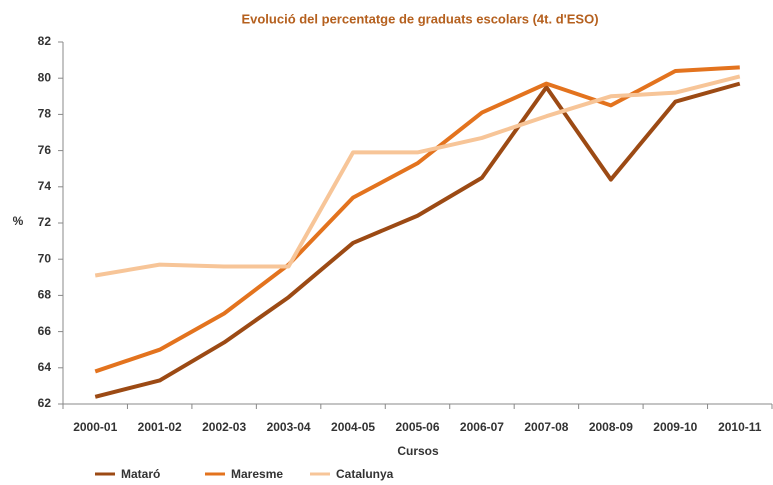 Image resolution: width=773 pixels, height=485 pixels. Describe the element at coordinates (257, 474) in the screenshot. I see `legend-label: Maresme` at that location.